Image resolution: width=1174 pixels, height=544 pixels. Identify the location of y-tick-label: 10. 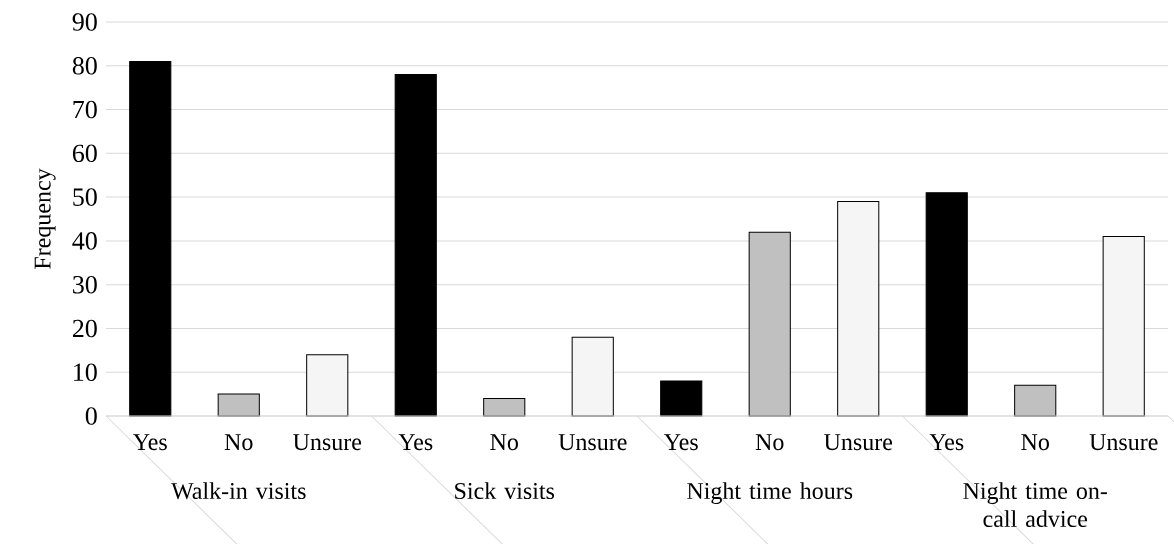
(85, 372).